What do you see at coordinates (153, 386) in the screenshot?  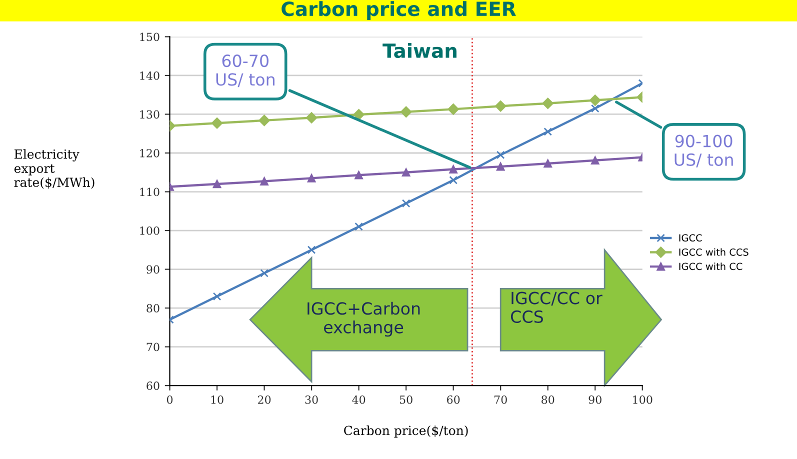 I see `y-tick-label: 60` at bounding box center [153, 386].